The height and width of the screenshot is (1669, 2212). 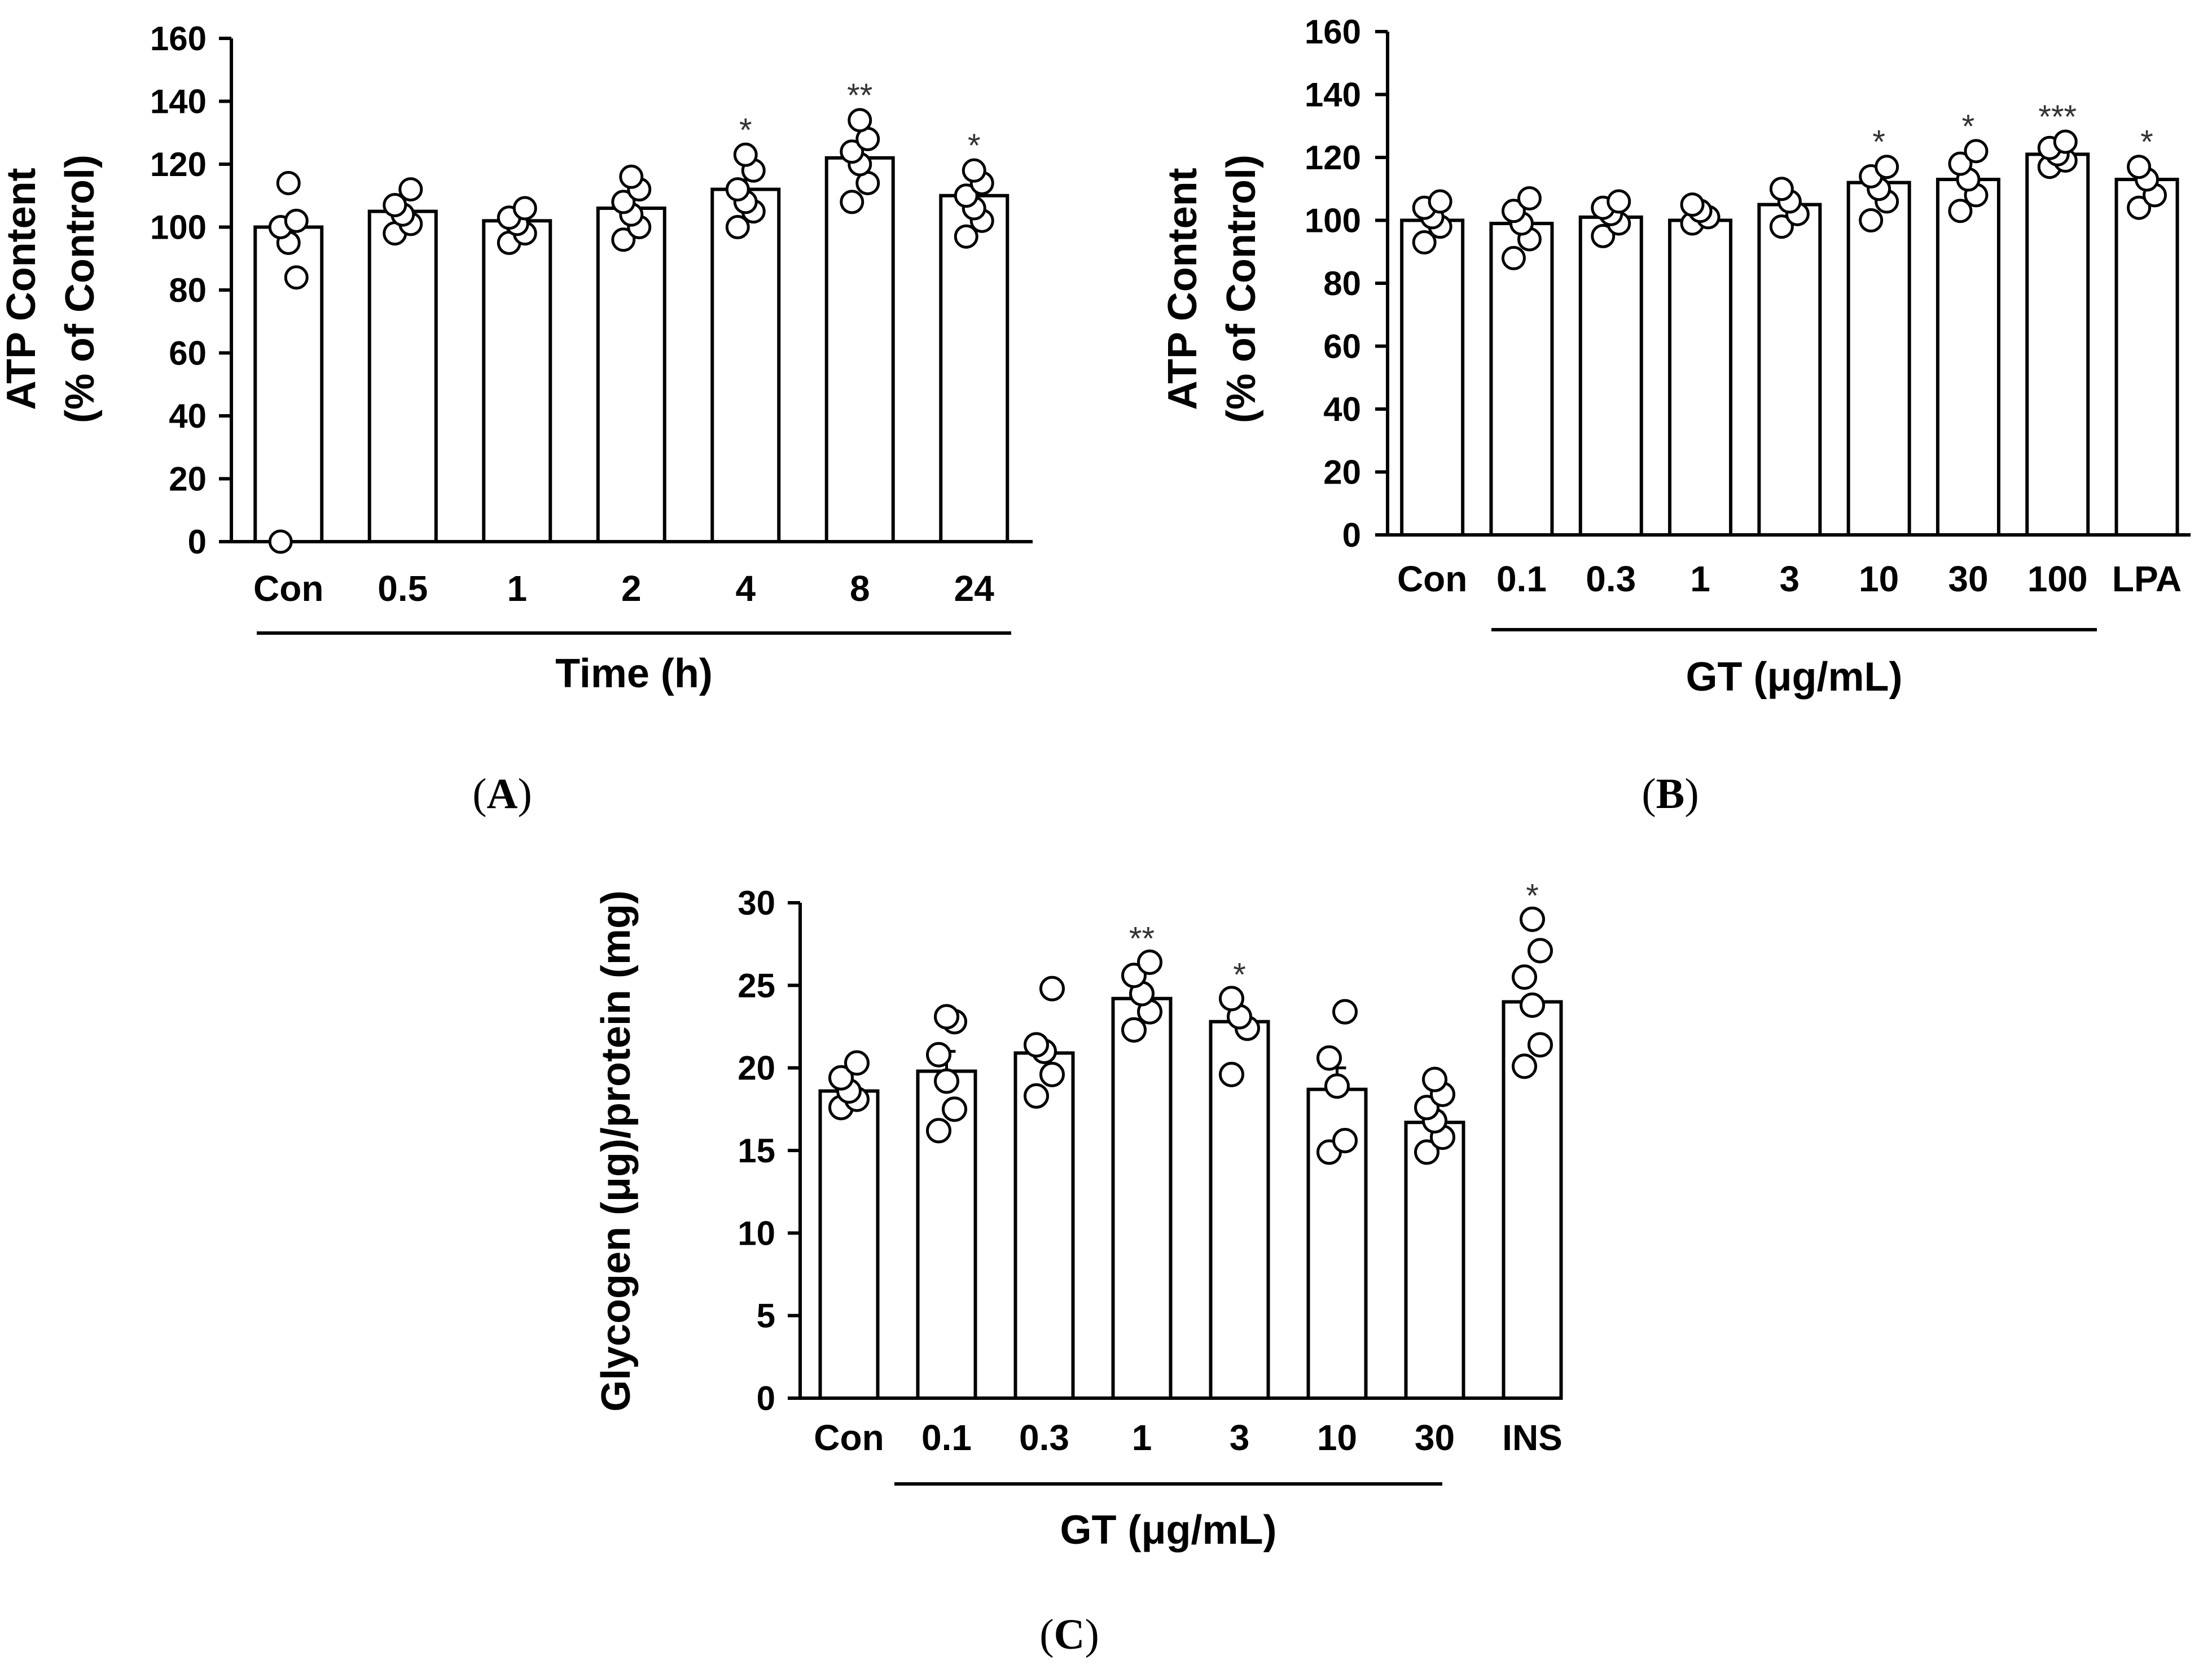 I want to click on significance-marker: ***, so click(x=2057, y=117).